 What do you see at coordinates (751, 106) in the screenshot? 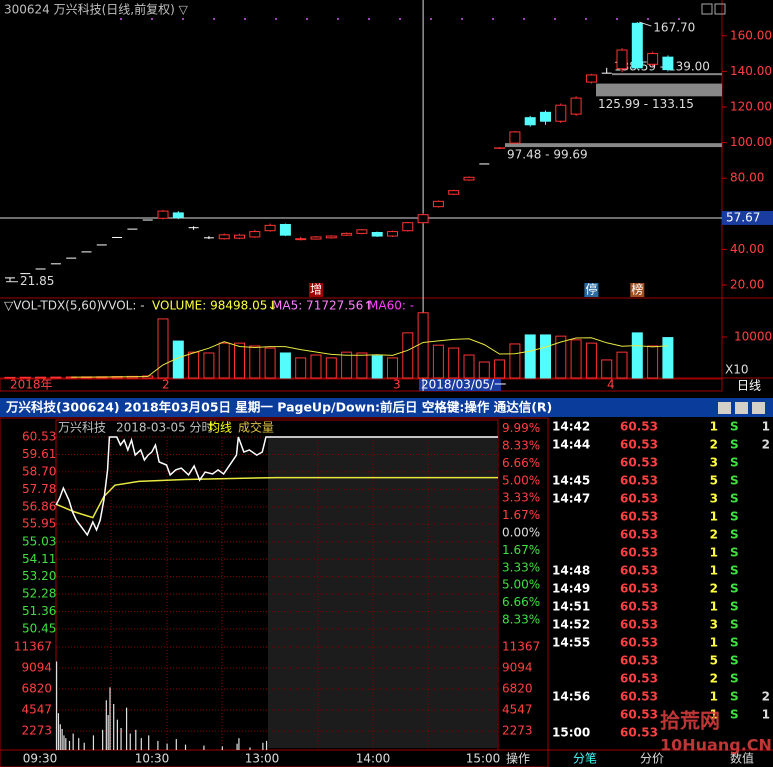
I see `y-tick-label: 120.00` at bounding box center [751, 106].